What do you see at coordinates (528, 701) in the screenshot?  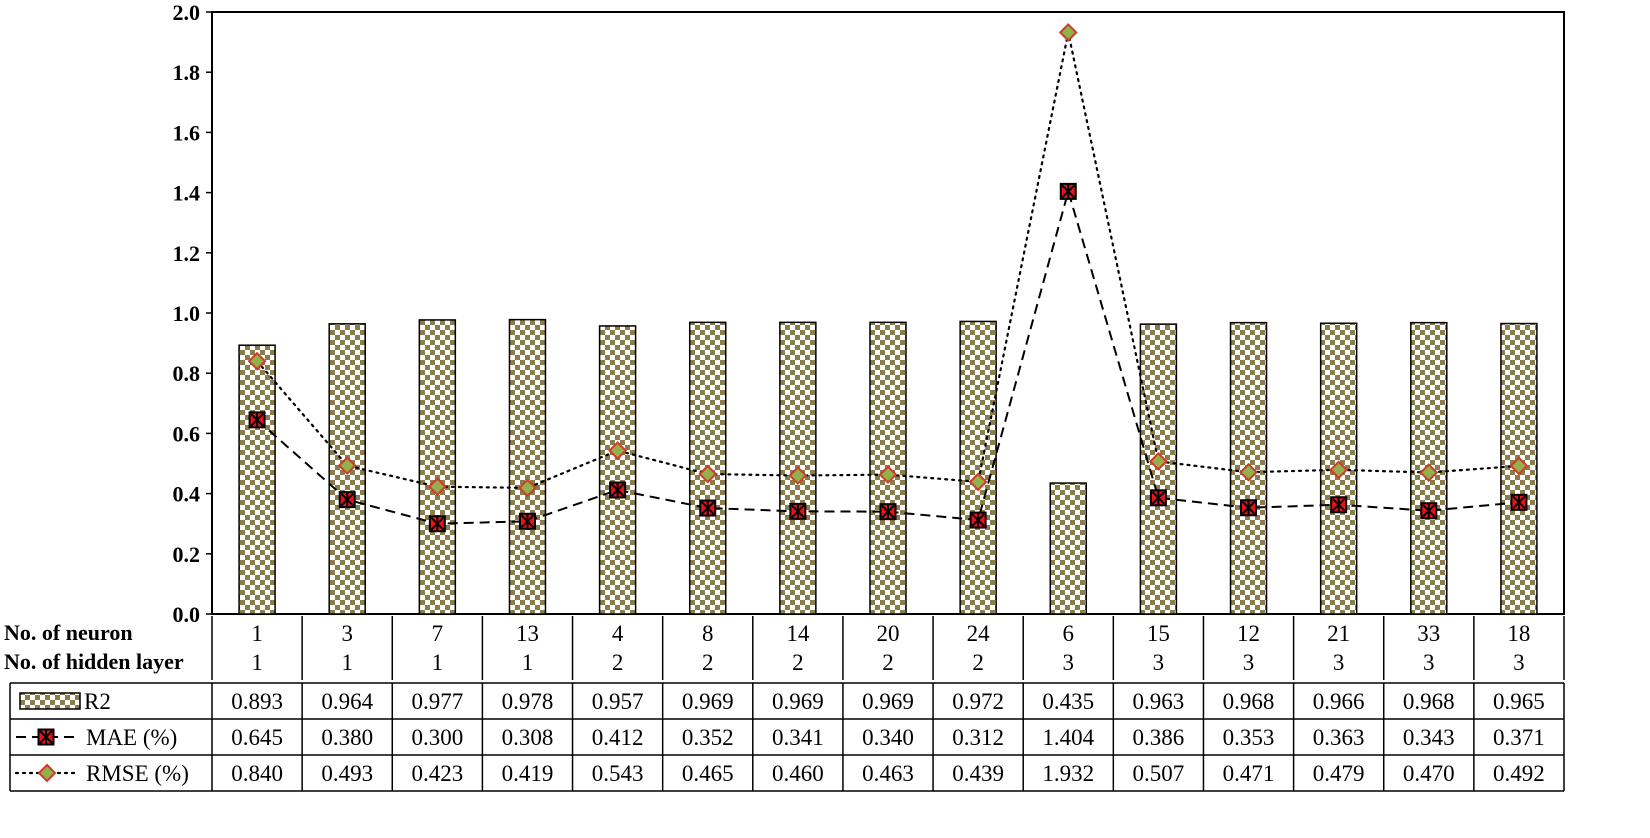 I see `table-value-r2: 0.978` at bounding box center [528, 701].